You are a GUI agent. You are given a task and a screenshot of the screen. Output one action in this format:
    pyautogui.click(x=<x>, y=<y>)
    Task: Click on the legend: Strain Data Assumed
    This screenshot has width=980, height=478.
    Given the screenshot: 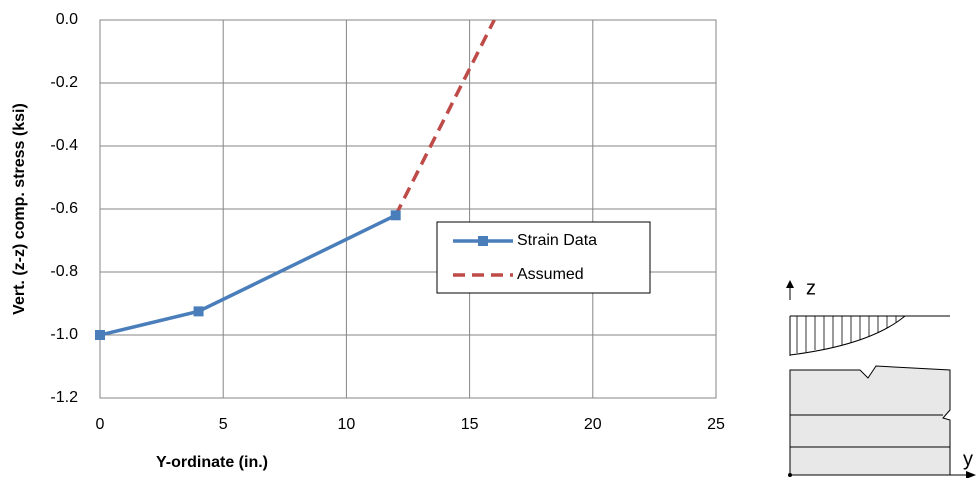 What is the action you would take?
    pyautogui.click(x=543, y=257)
    